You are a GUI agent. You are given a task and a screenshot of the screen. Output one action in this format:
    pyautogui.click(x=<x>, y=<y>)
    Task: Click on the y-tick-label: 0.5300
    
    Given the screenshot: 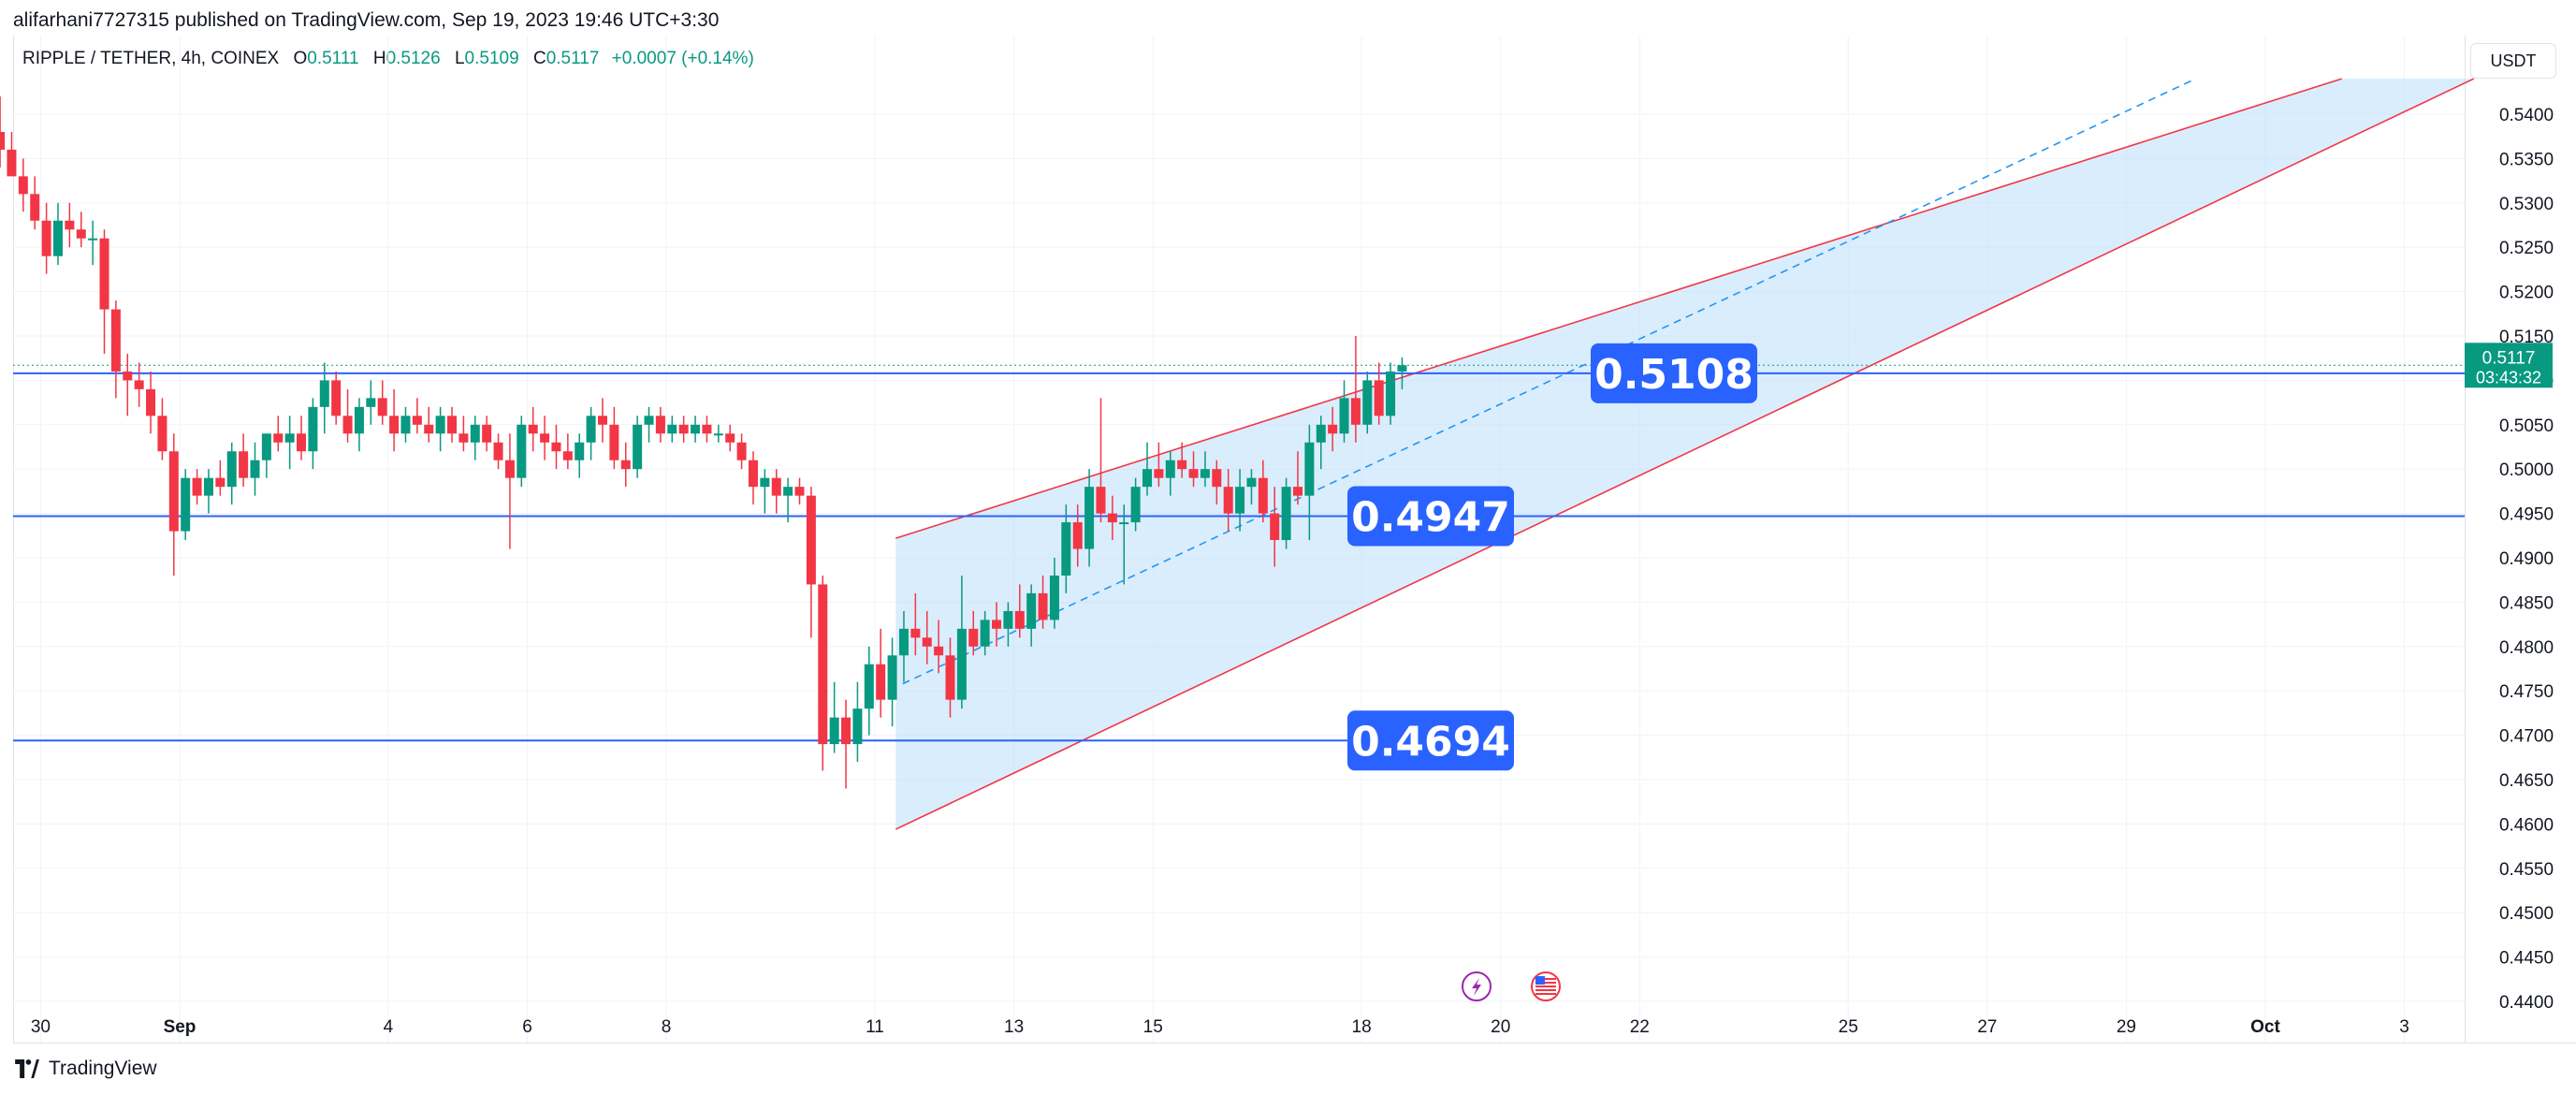 What is the action you would take?
    pyautogui.click(x=2526, y=205)
    